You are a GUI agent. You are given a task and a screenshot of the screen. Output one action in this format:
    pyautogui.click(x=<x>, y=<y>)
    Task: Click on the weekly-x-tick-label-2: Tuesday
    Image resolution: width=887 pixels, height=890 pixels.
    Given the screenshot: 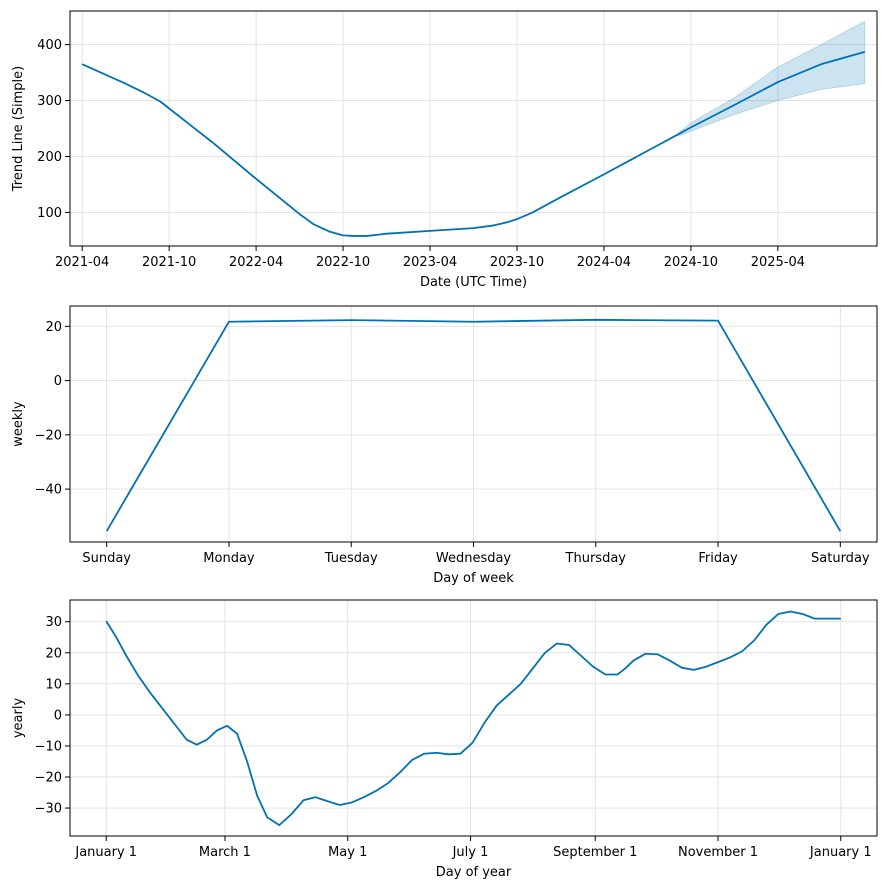 What is the action you would take?
    pyautogui.click(x=351, y=558)
    